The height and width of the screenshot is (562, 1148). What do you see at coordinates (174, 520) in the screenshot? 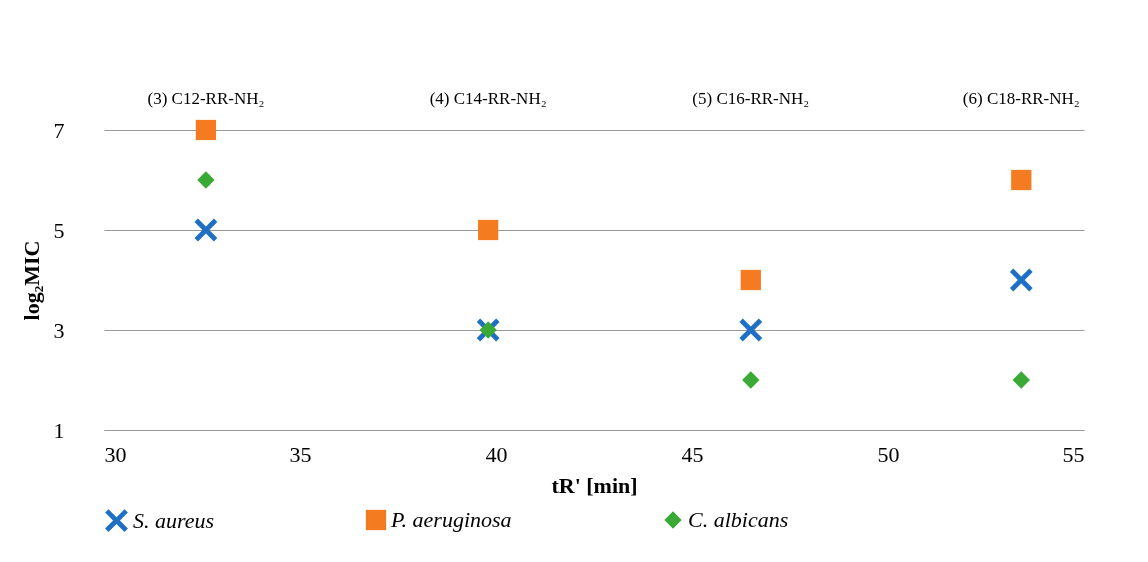
I see `legend-label: S. aureus` at bounding box center [174, 520].